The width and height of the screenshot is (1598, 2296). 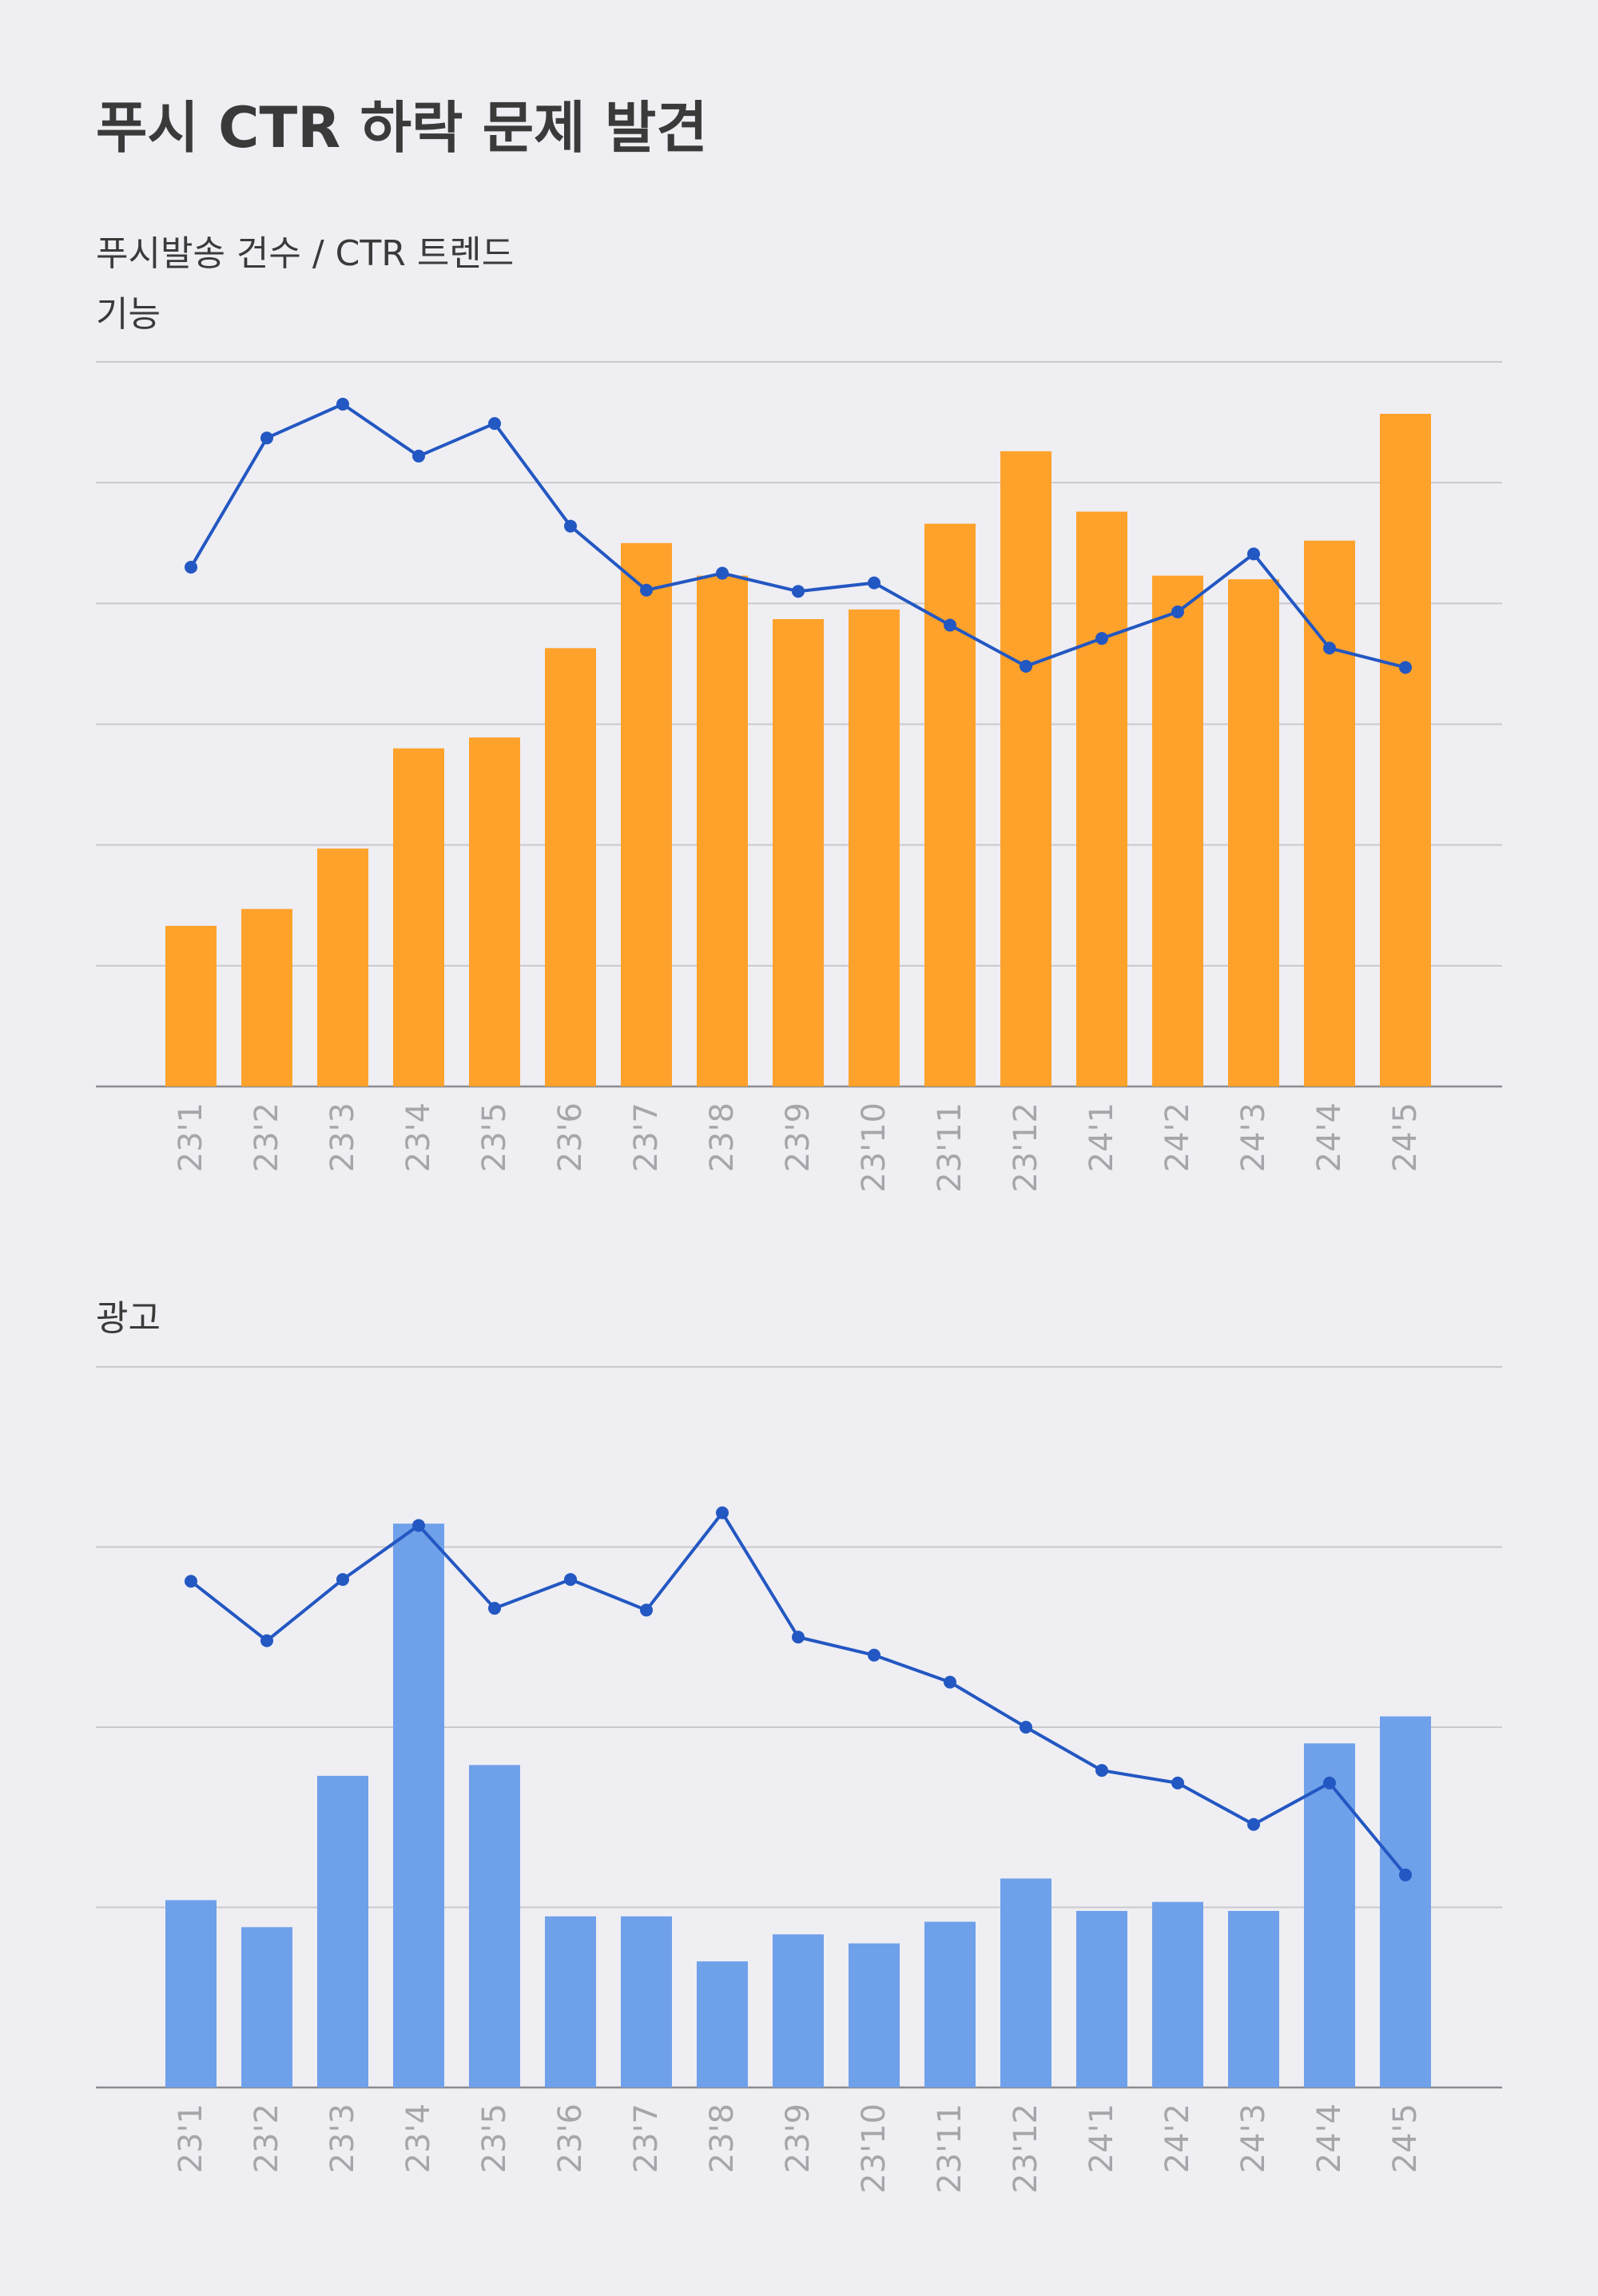 I want to click on x-tick-label: 23'5, so click(x=494, y=1137).